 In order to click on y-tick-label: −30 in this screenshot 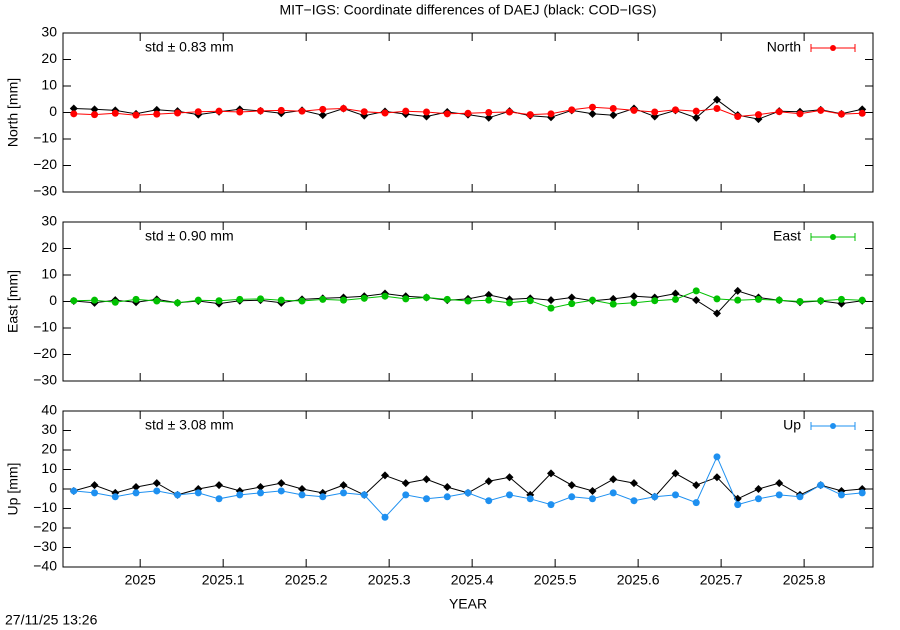, I will do `click(45, 191)`.